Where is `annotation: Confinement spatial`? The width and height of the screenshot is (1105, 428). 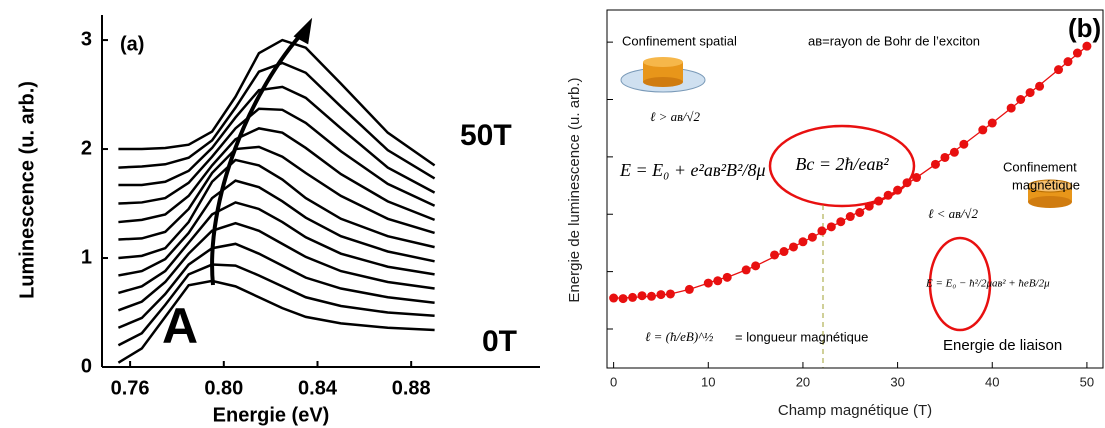 annotation: Confinement spatial is located at coordinates (679, 40).